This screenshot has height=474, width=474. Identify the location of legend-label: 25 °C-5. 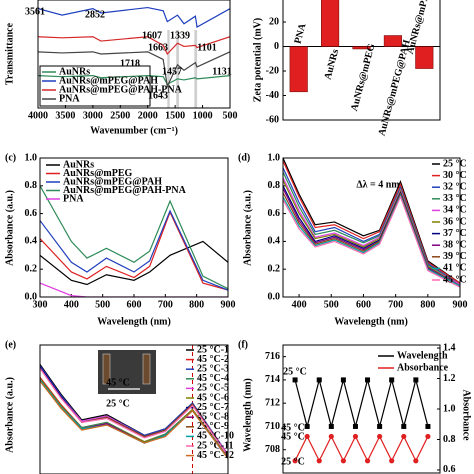
(213, 388).